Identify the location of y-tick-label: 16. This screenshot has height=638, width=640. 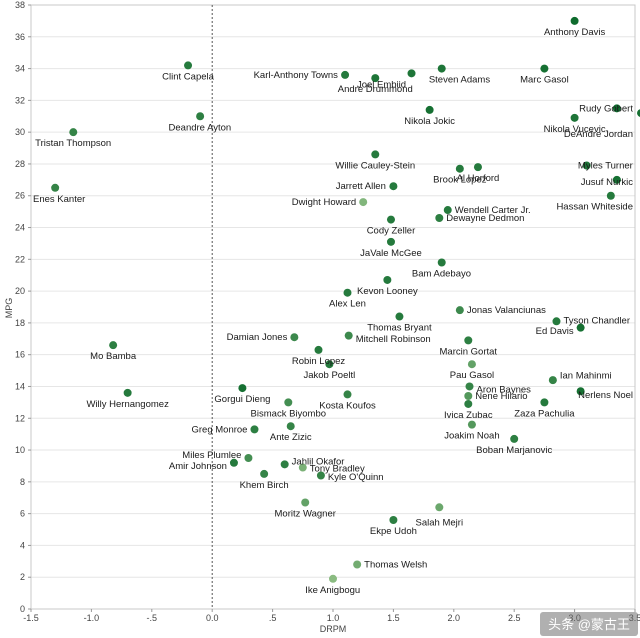
(20, 355).